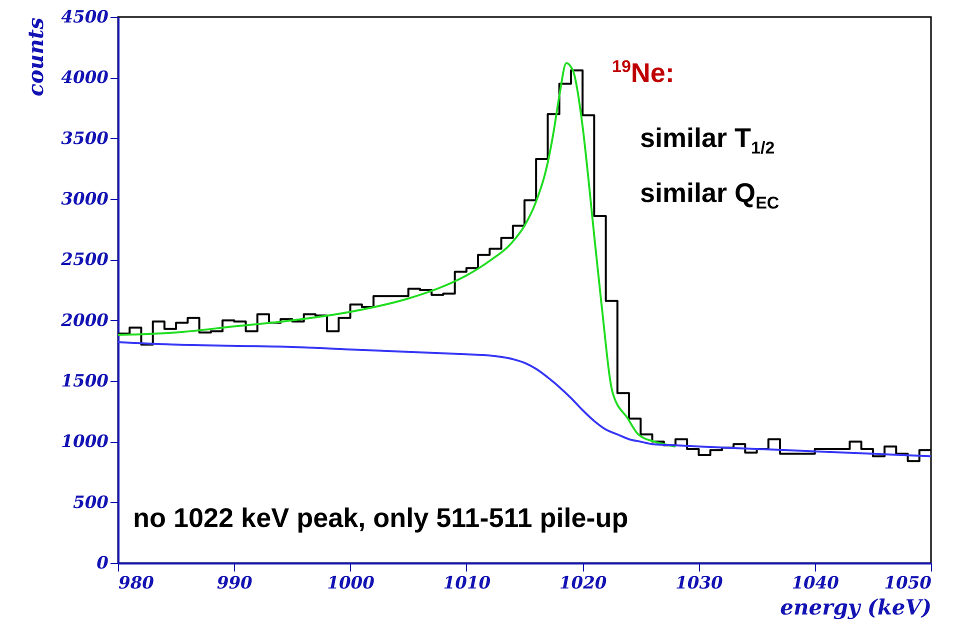 This screenshot has height=621, width=964. I want to click on y-tick-label: 0, so click(102, 564).